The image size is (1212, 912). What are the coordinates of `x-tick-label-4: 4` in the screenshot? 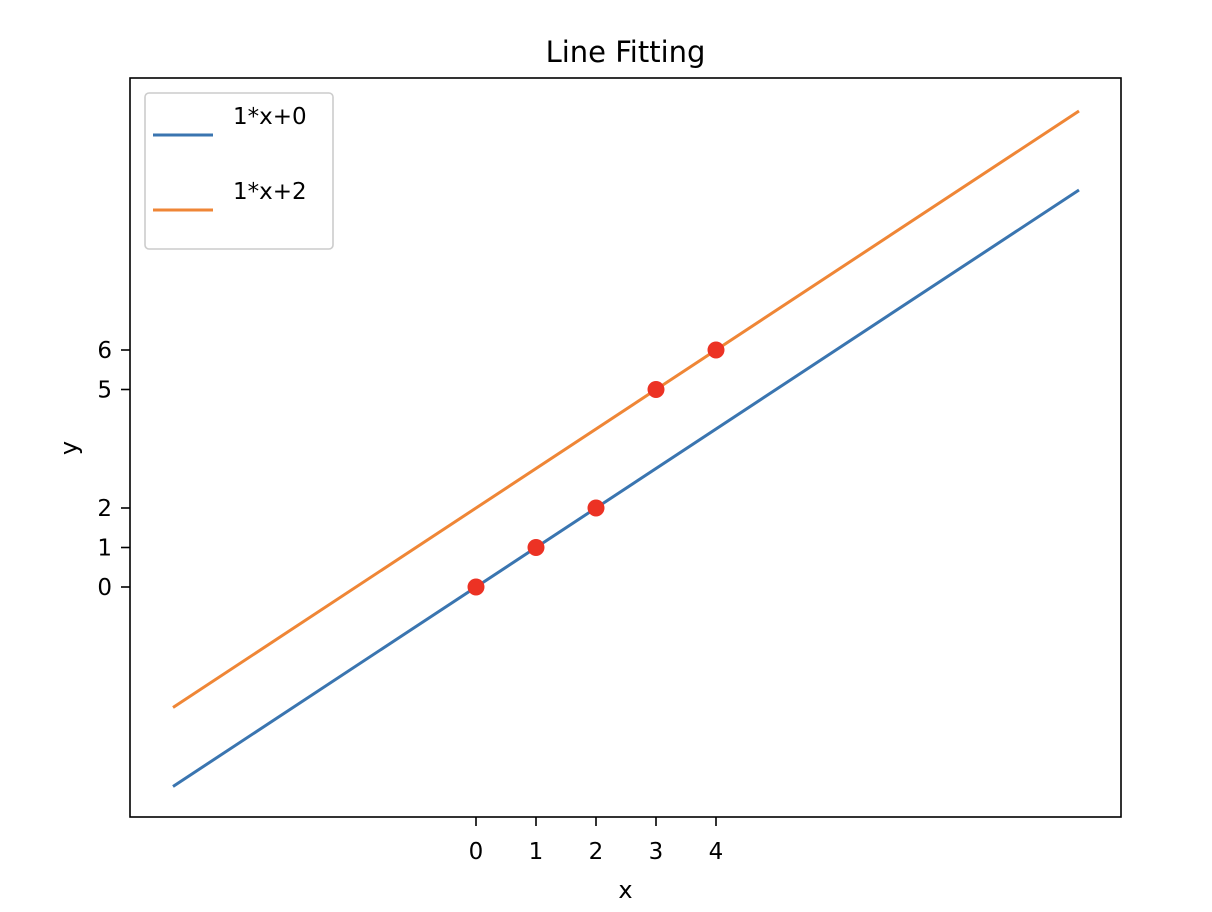 It's located at (716, 852).